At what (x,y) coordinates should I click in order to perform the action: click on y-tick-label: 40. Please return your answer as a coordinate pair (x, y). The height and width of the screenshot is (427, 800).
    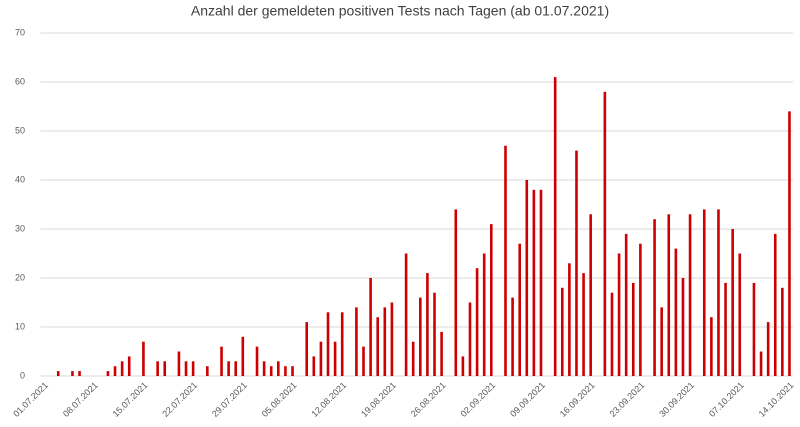
    Looking at the image, I should click on (20, 179).